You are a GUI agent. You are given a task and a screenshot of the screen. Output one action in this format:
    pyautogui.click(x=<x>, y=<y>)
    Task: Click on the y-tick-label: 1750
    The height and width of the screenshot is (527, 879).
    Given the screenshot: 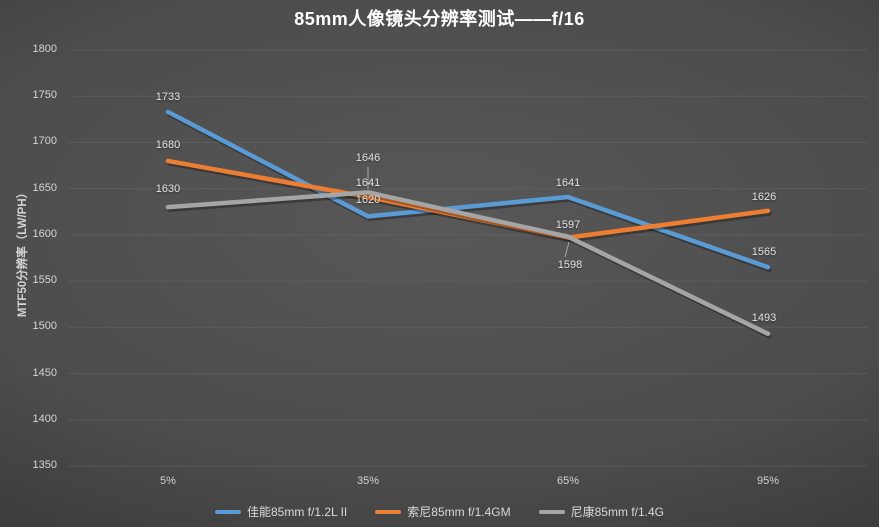 What is the action you would take?
    pyautogui.click(x=44, y=95)
    